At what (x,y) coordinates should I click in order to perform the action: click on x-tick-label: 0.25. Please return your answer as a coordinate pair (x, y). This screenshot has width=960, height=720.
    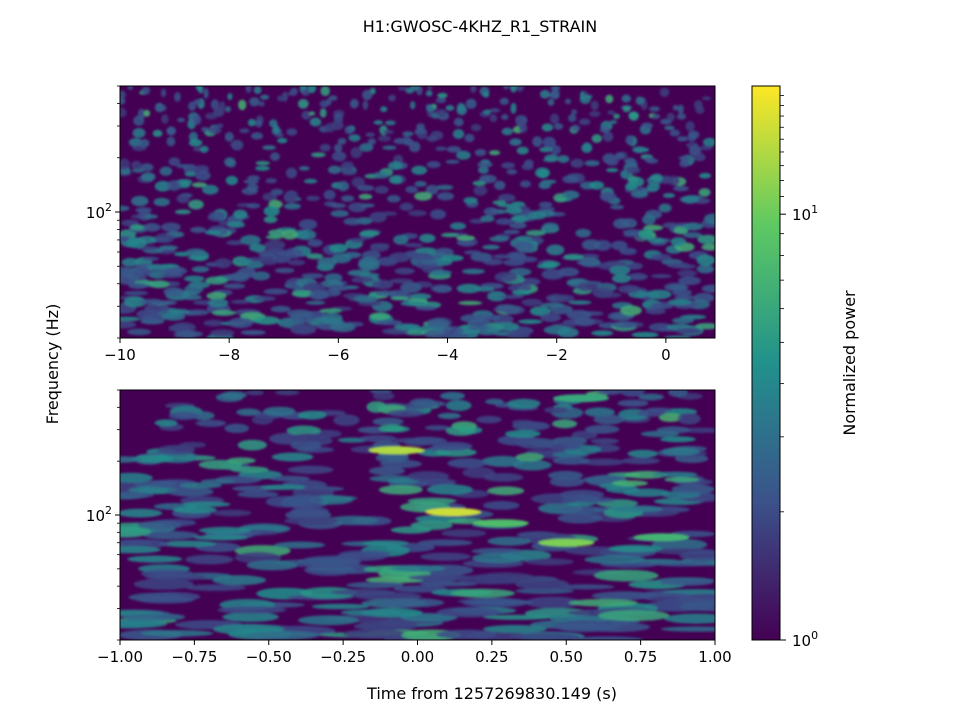
    Looking at the image, I should click on (491, 657).